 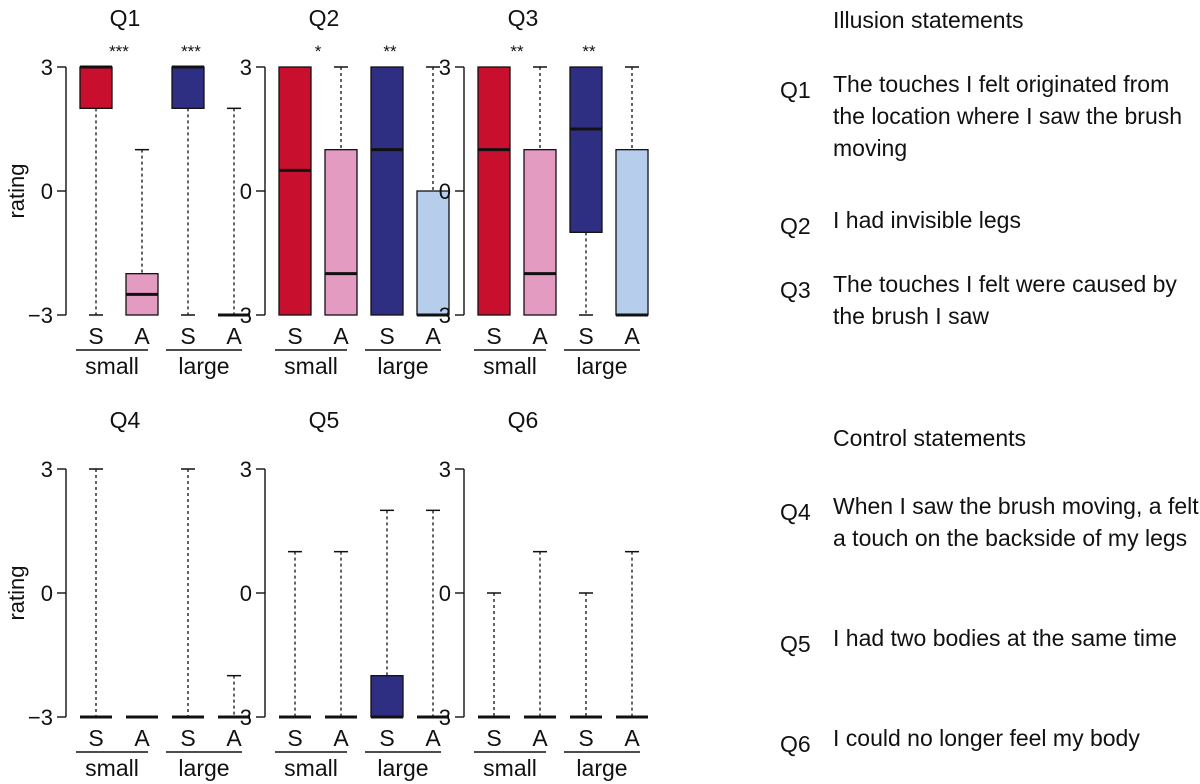 What do you see at coordinates (125, 18) in the screenshot?
I see `panel-title: Q1` at bounding box center [125, 18].